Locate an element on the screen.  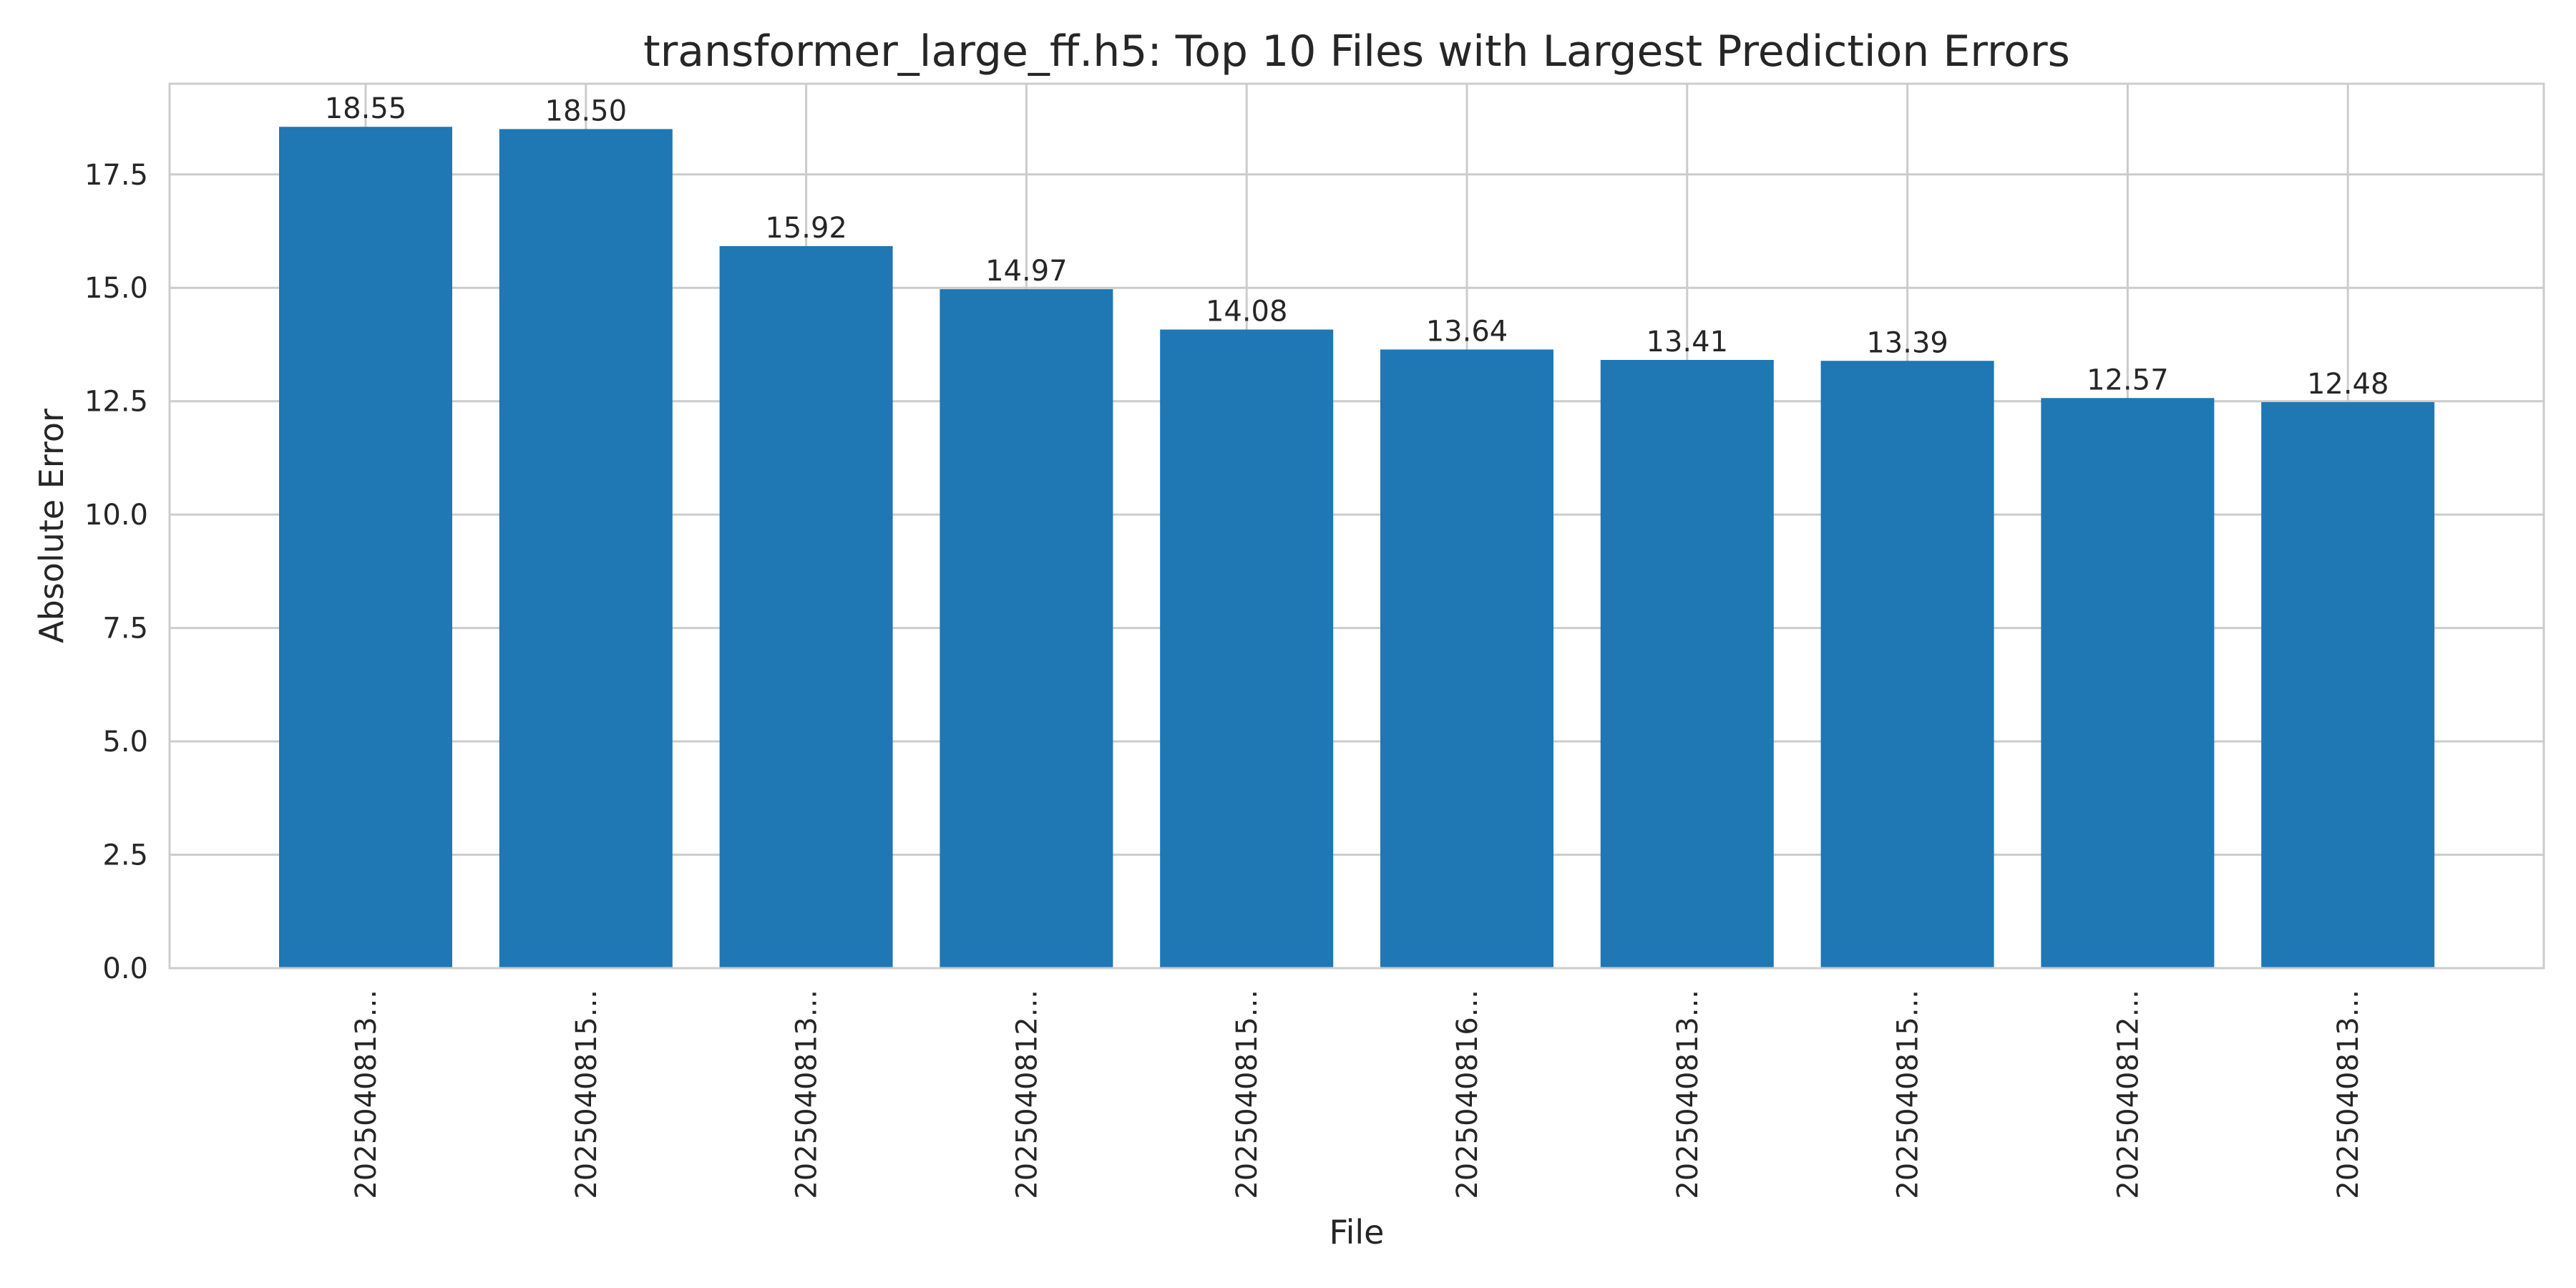
y-tick-labels: 0.0 2.5 5.0 7.5 10.0 12.5 15.0 17.5 is located at coordinates (116, 572).